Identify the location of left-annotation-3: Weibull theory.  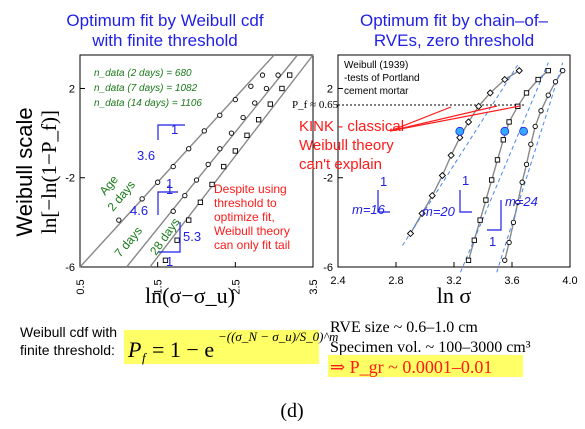
(252, 231).